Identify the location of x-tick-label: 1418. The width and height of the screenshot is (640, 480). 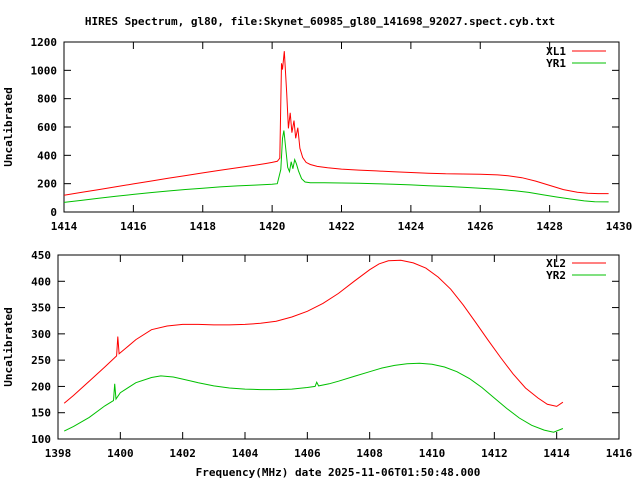
(203, 226).